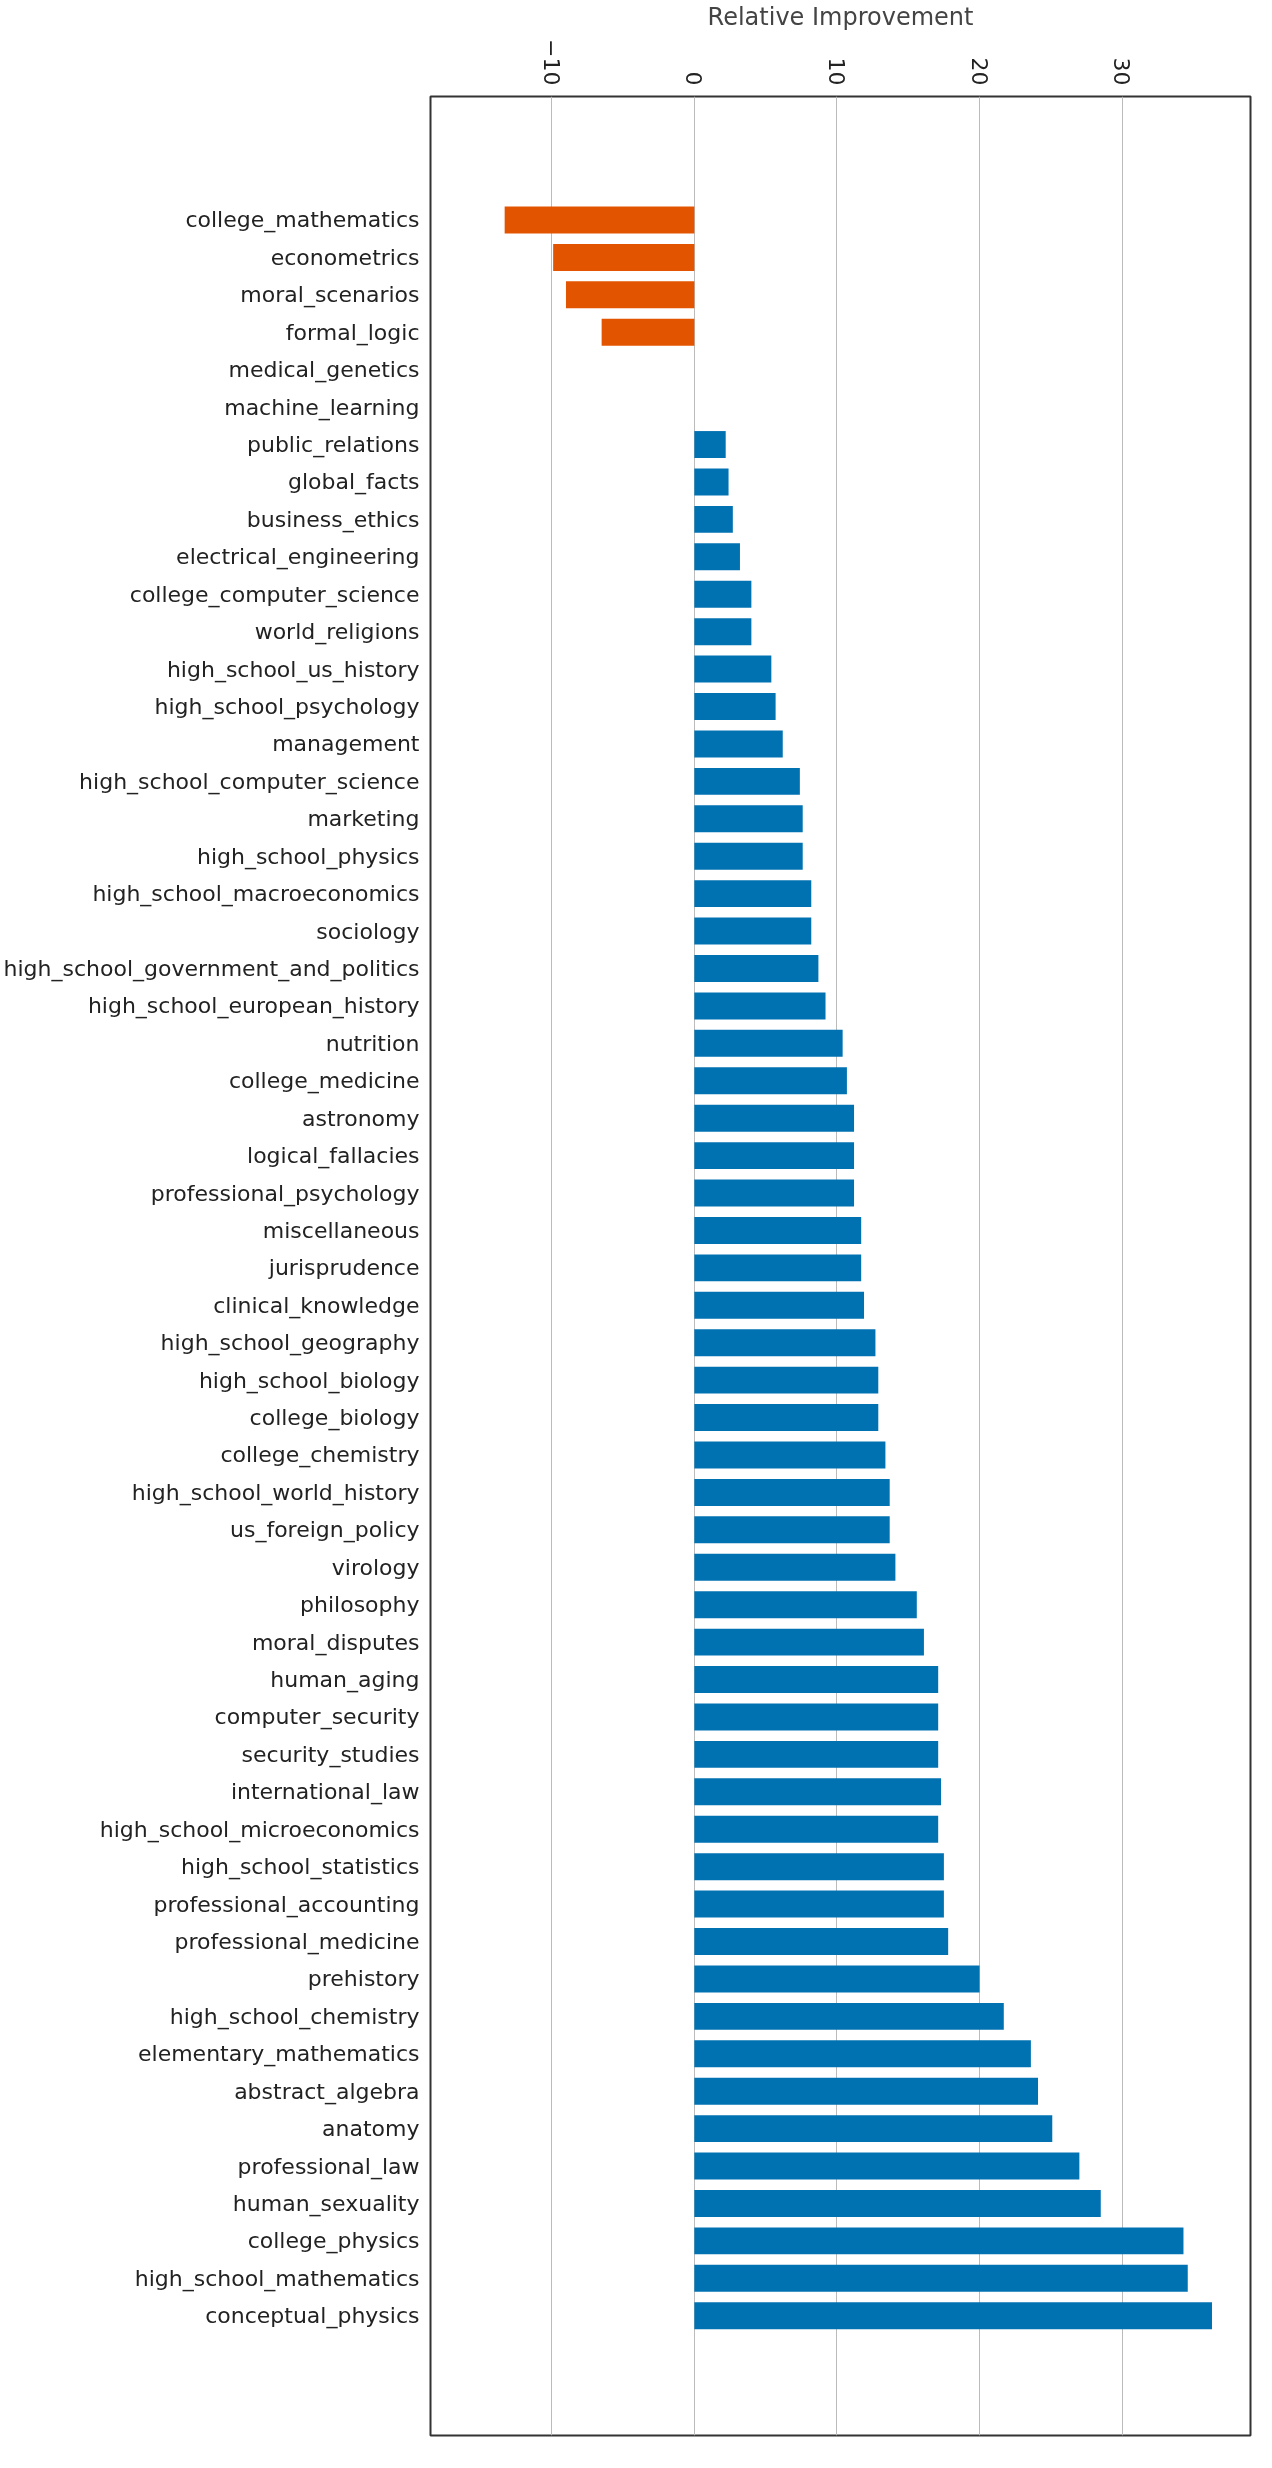 The width and height of the screenshot is (1272, 2468). Describe the element at coordinates (341, 1230) in the screenshot. I see `y-tick-label: miscellaneous` at that location.